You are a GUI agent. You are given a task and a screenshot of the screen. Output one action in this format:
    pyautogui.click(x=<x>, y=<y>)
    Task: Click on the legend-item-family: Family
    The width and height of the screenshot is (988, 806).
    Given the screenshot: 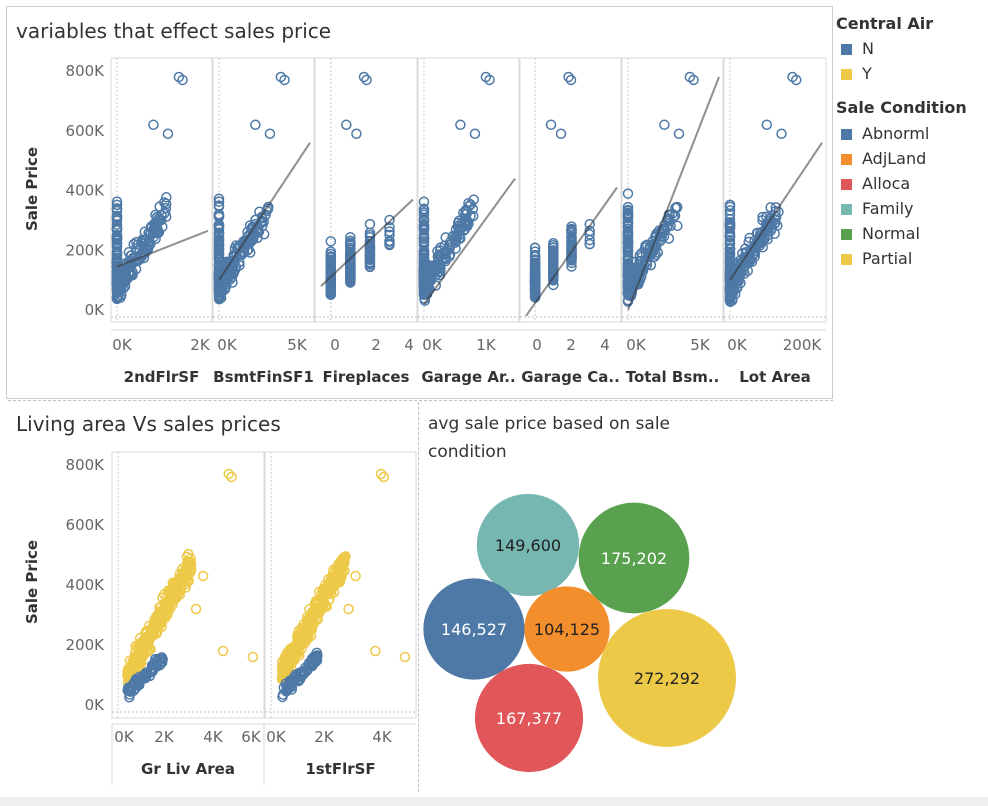 What is the action you would take?
    pyautogui.click(x=877, y=208)
    